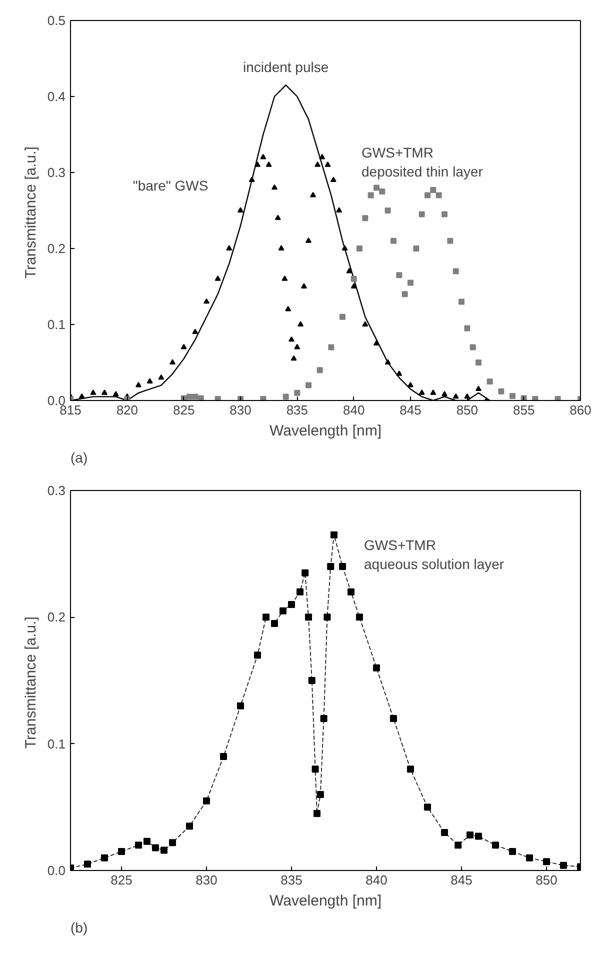  Describe the element at coordinates (56, 20) in the screenshot. I see `y-tick-label: 0.5` at that location.